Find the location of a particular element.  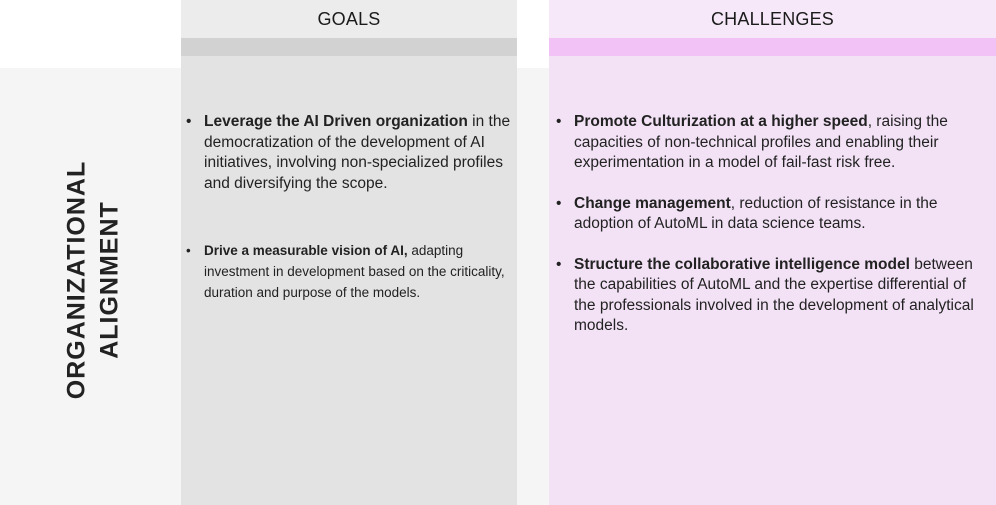

row-label-text: ORGANIZATIONAL ALIGNMENT is located at coordinates (93, 280).